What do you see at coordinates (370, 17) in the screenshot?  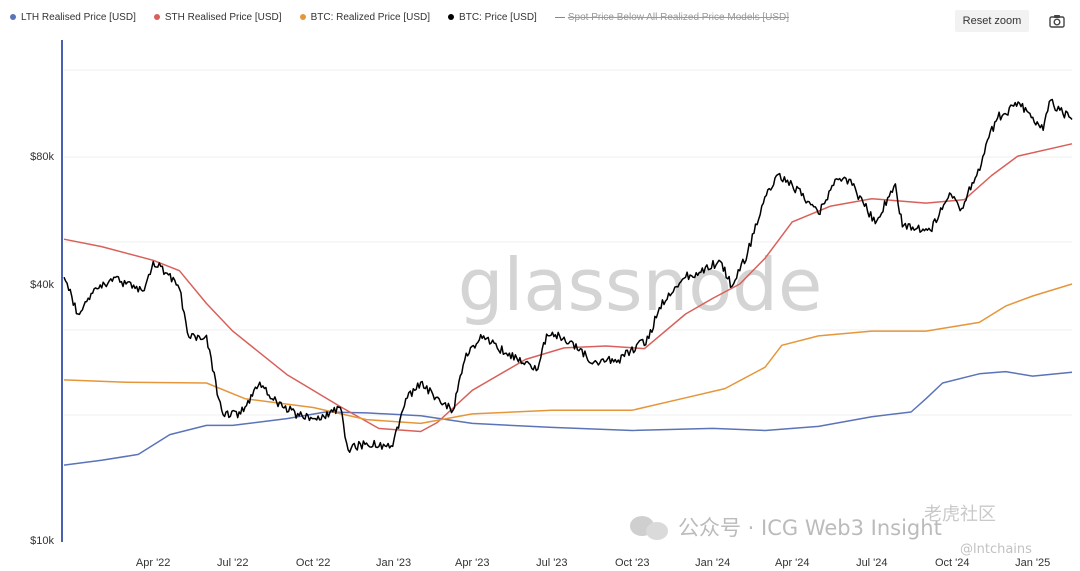 I see `legend-label: BTC: Realized Price [USD]` at bounding box center [370, 17].